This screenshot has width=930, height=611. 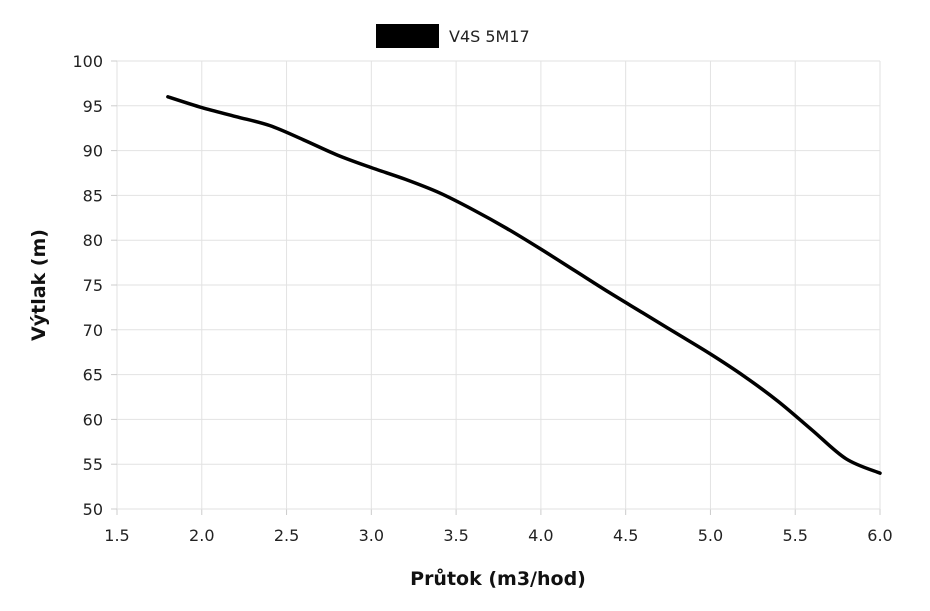 What do you see at coordinates (371, 535) in the screenshot?
I see `x-tick-label: 3.0` at bounding box center [371, 535].